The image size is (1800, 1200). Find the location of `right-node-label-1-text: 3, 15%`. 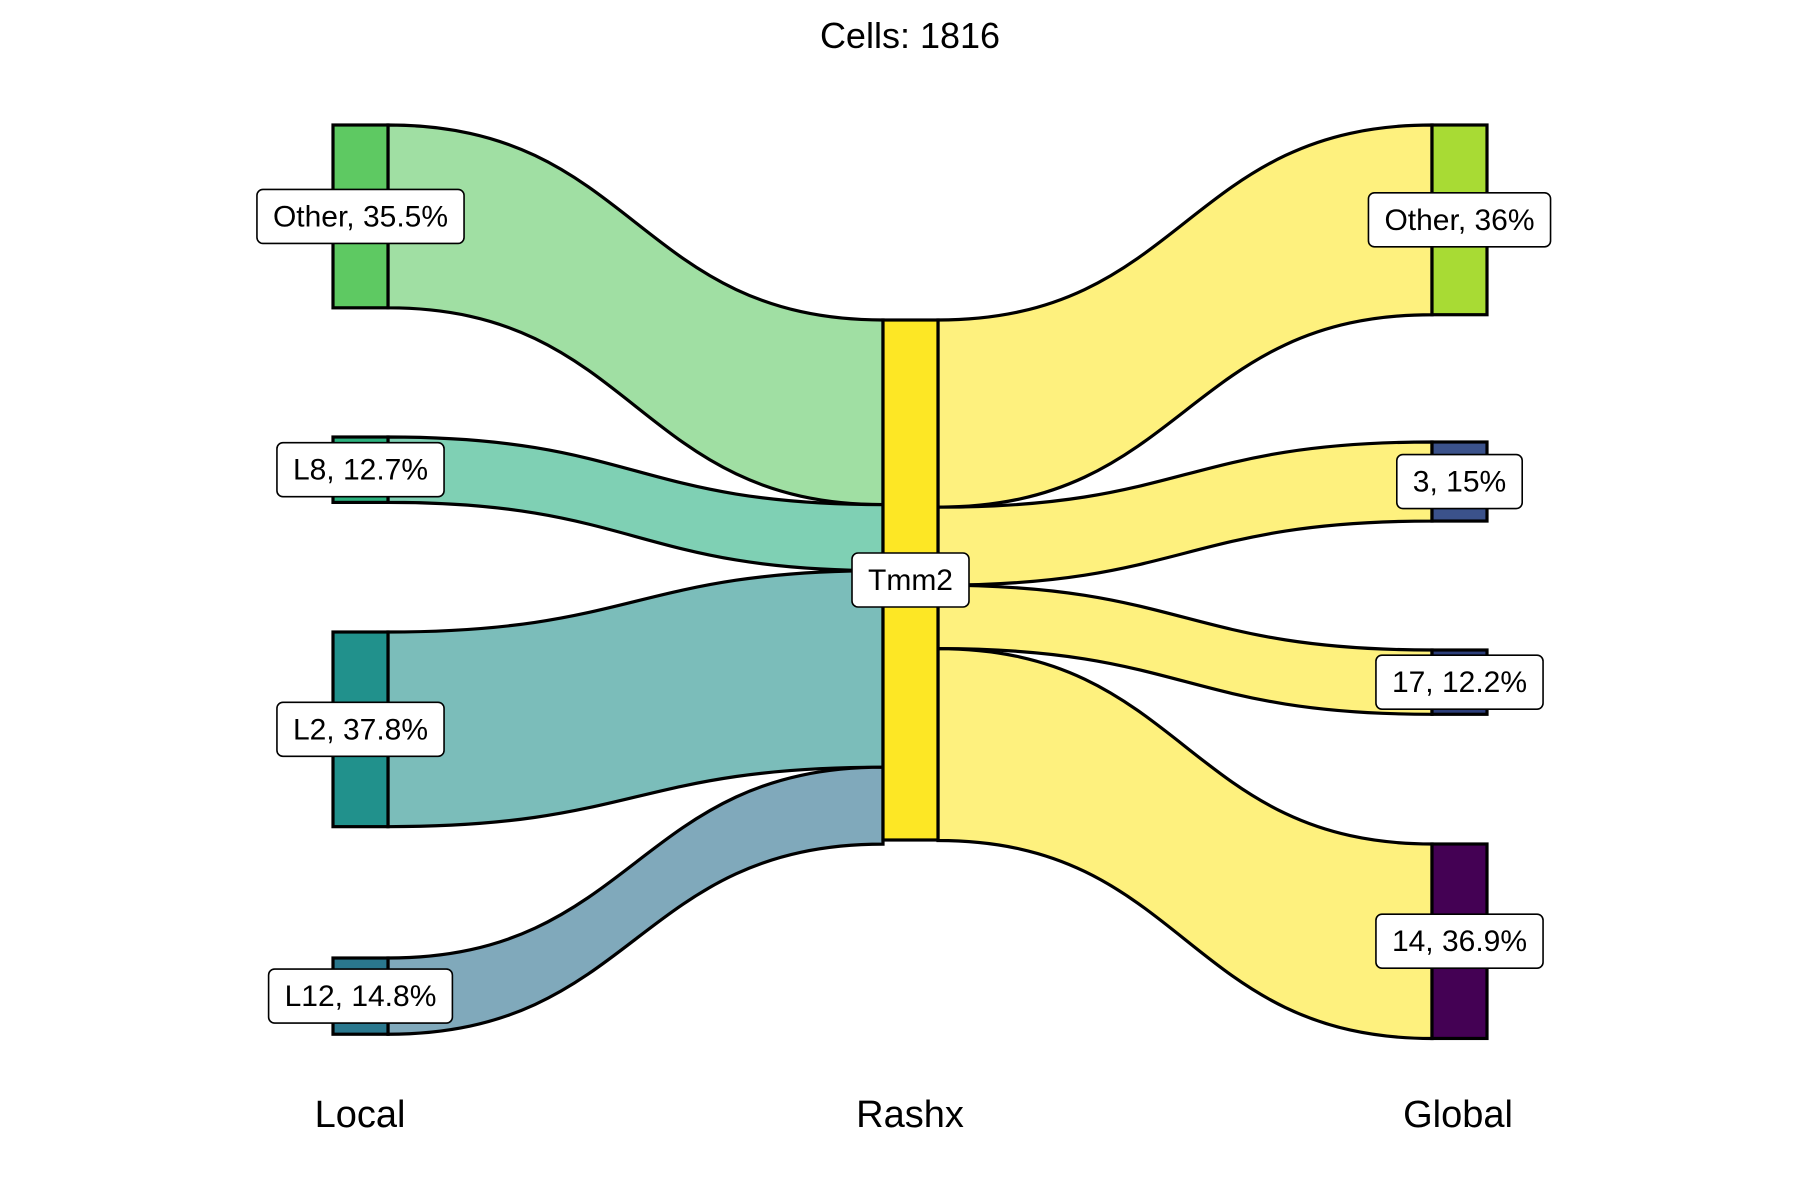

right-node-label-1-text: 3, 15% is located at coordinates (1459, 482).